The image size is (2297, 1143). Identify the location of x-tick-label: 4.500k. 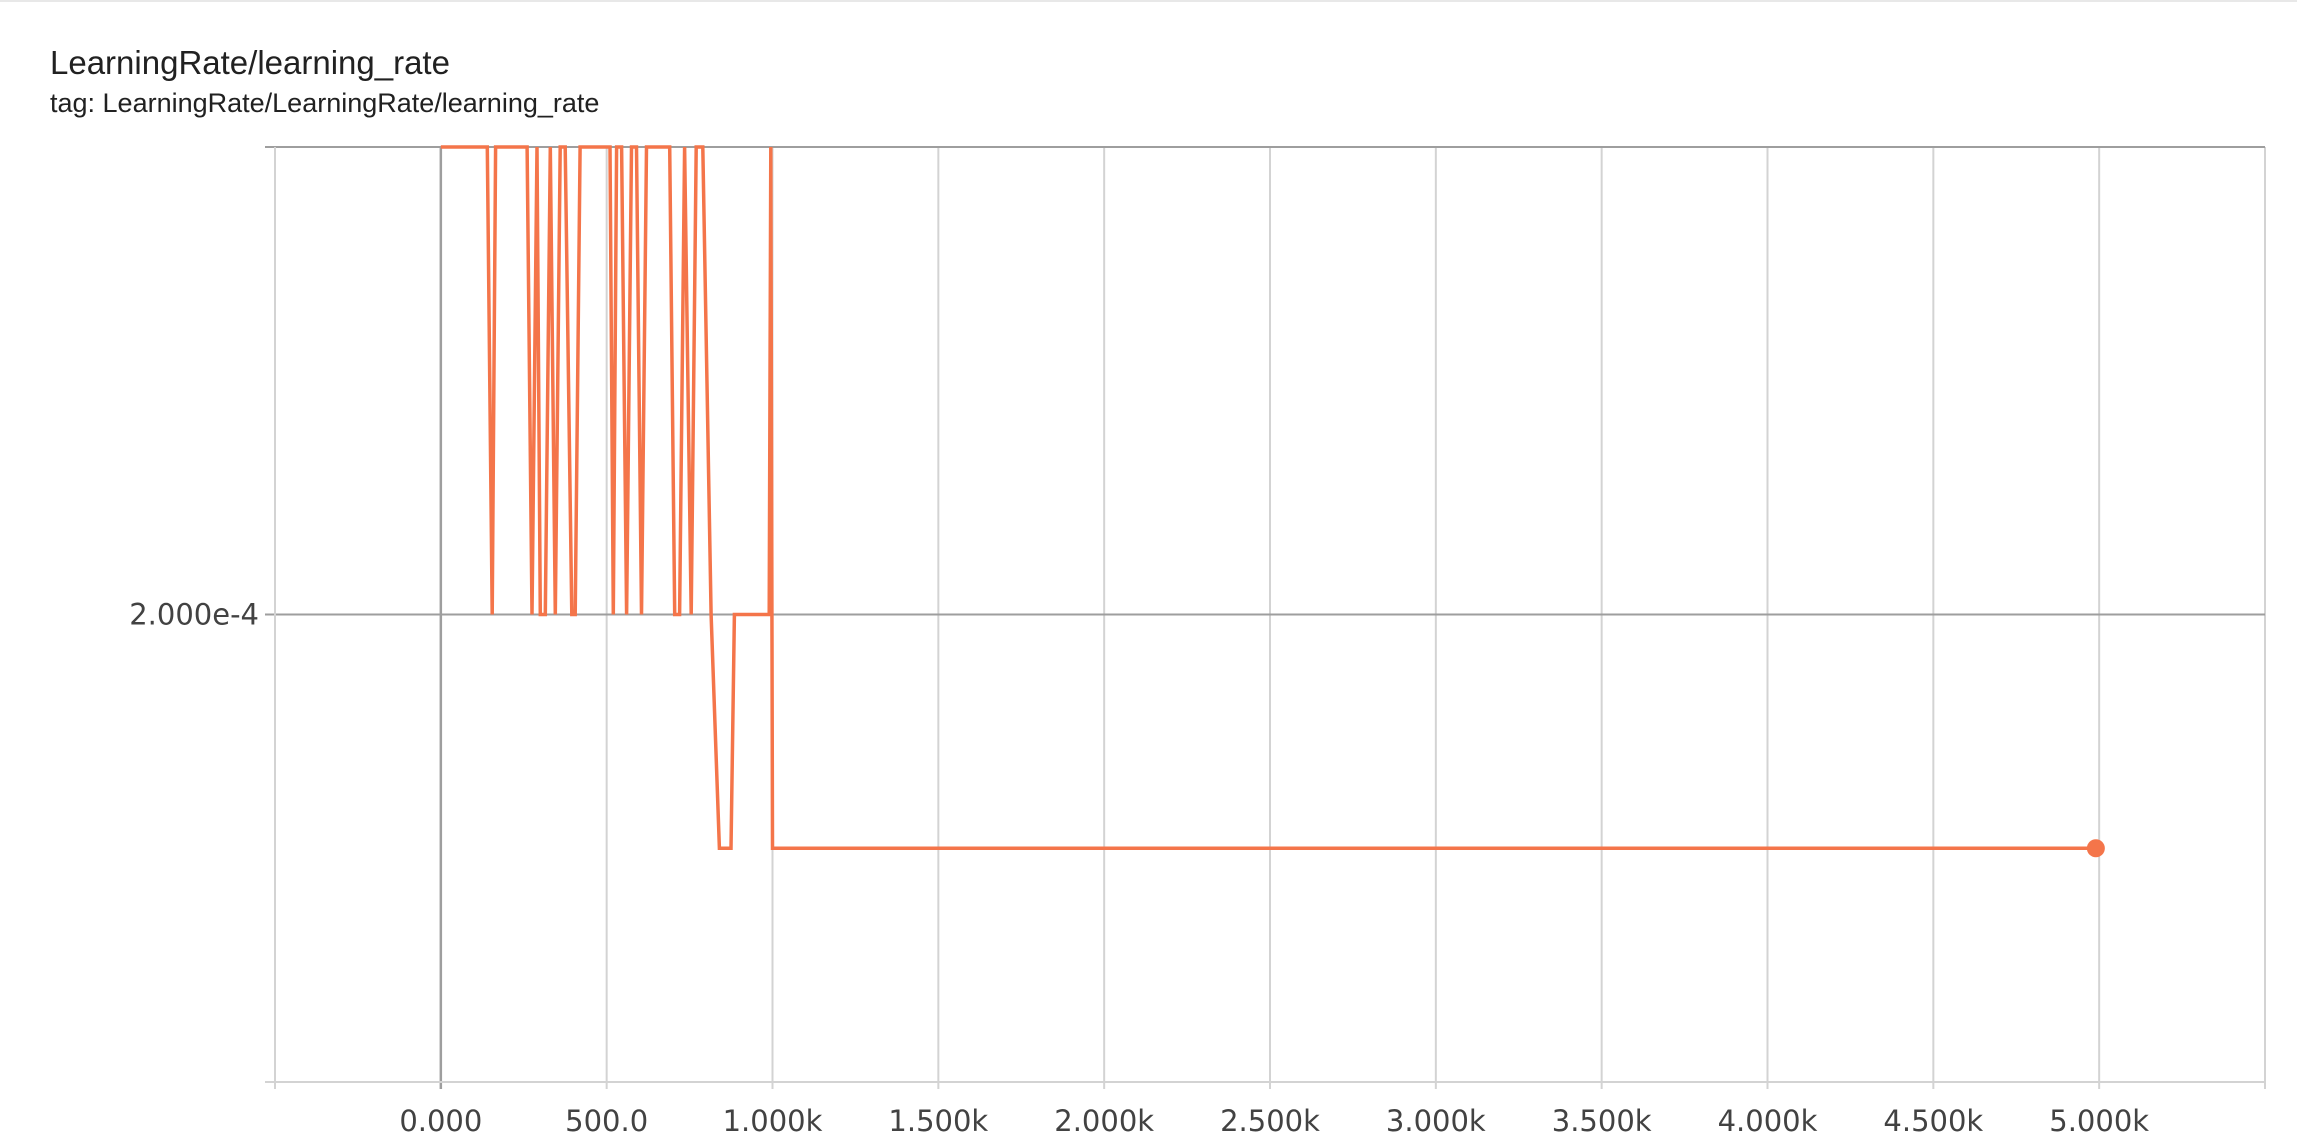
(1933, 1121).